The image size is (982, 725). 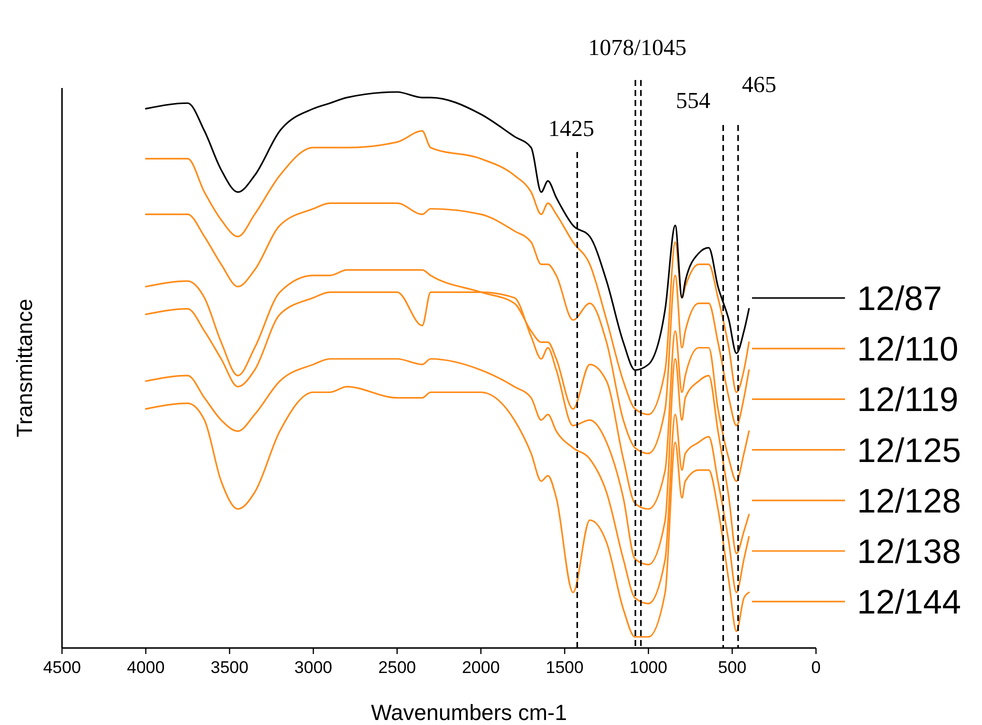 What do you see at coordinates (909, 552) in the screenshot?
I see `legend-label: 12/138` at bounding box center [909, 552].